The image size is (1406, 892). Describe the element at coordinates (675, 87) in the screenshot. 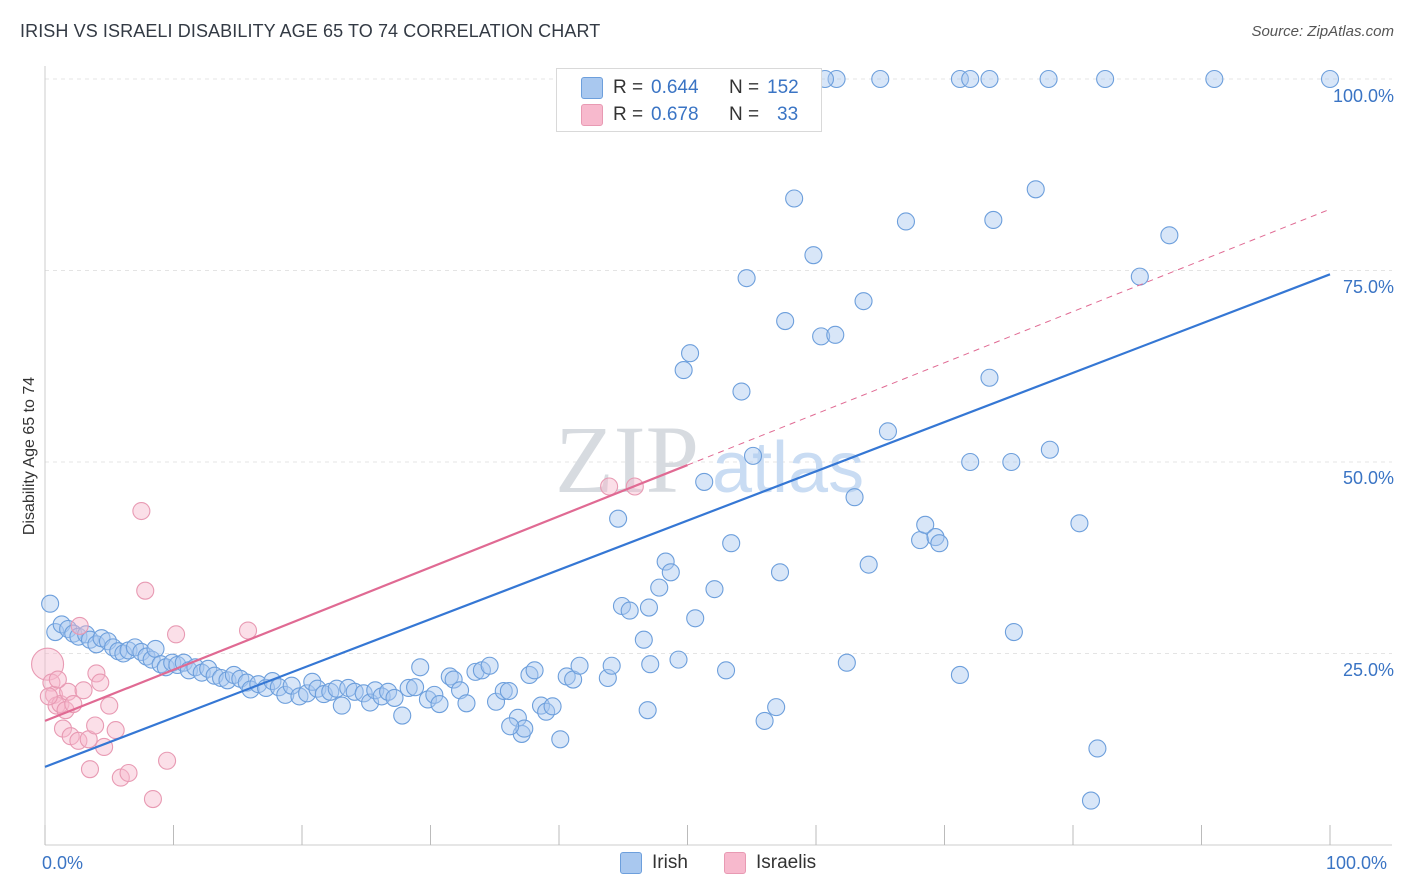

I see `legend-r-value: 0.644` at that location.